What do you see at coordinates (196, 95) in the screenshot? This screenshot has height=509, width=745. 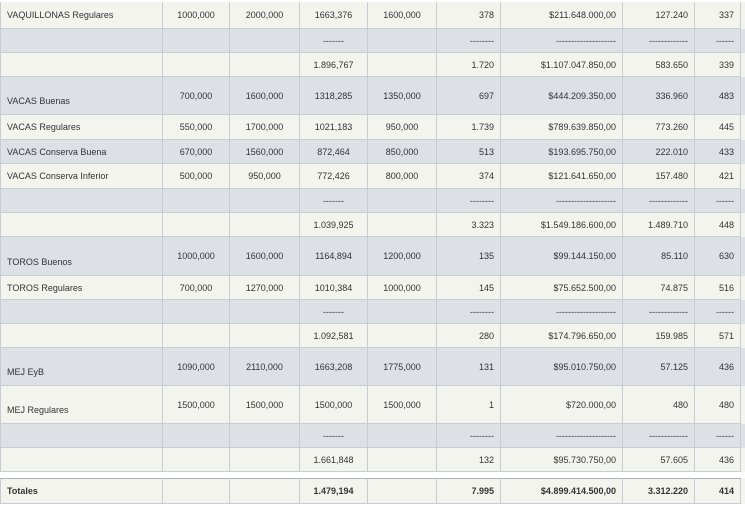 I see `cell-min-text: 700,000` at bounding box center [196, 95].